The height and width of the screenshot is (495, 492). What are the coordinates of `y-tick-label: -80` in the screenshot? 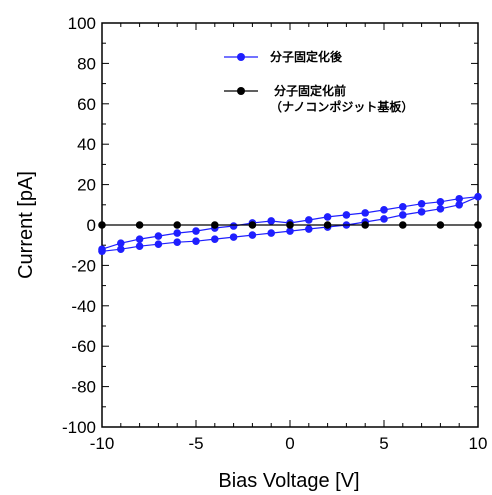 It's located at (83, 387).